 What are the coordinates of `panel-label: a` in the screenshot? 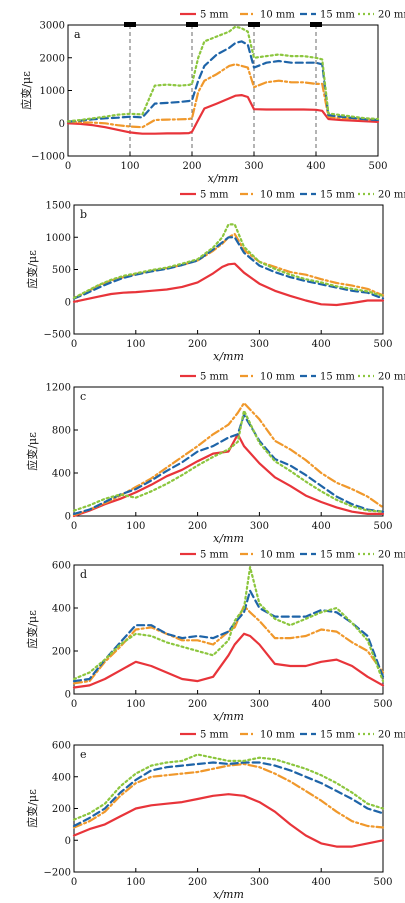 It's located at (77, 34).